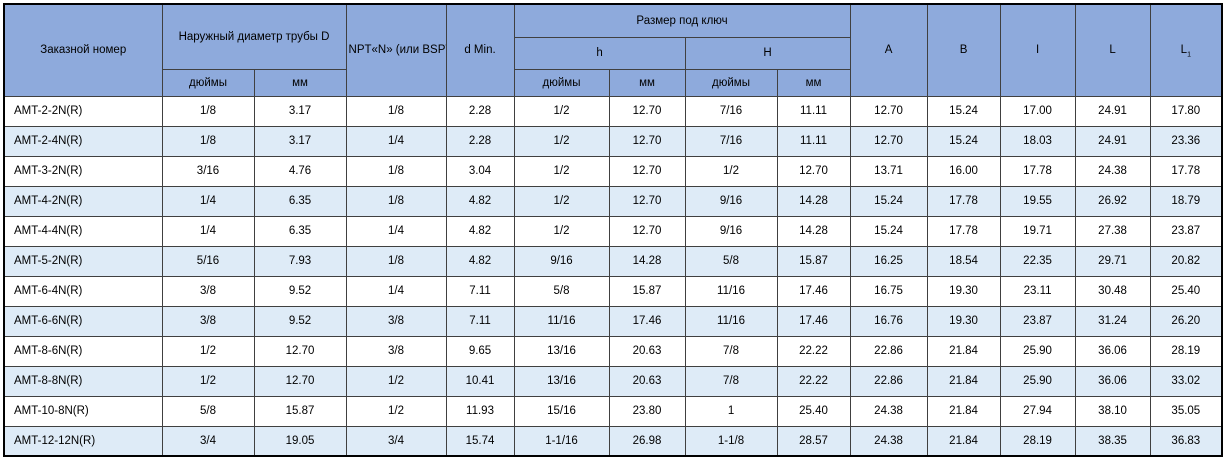  I want to click on cell-order-number: AMT-4-2N(R), so click(83, 201).